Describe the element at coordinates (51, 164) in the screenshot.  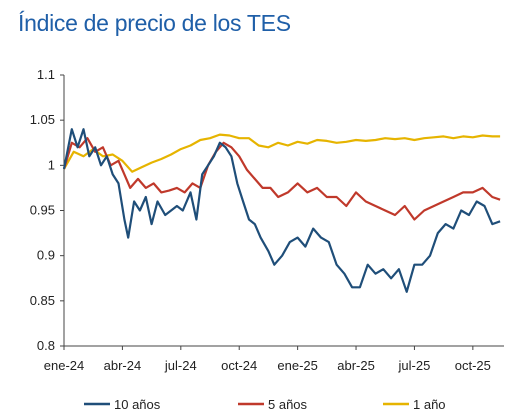
I see `y-tick-label: 1` at that location.